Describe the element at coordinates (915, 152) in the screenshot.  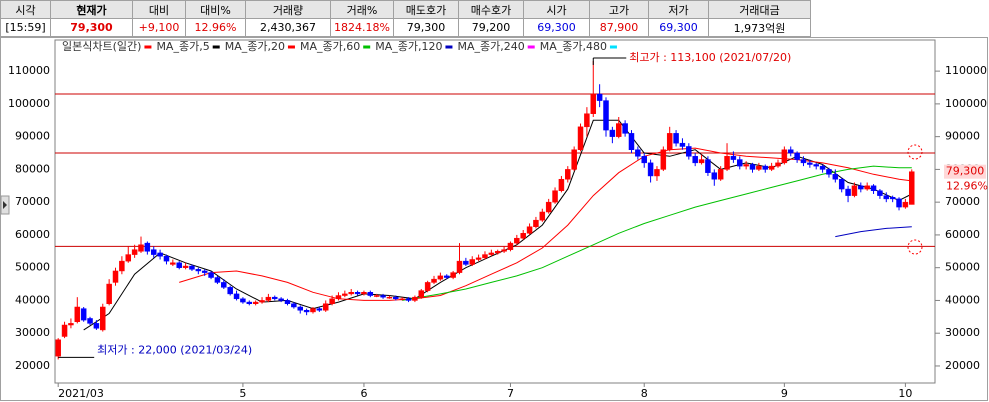
I see `marker-circle` at that location.